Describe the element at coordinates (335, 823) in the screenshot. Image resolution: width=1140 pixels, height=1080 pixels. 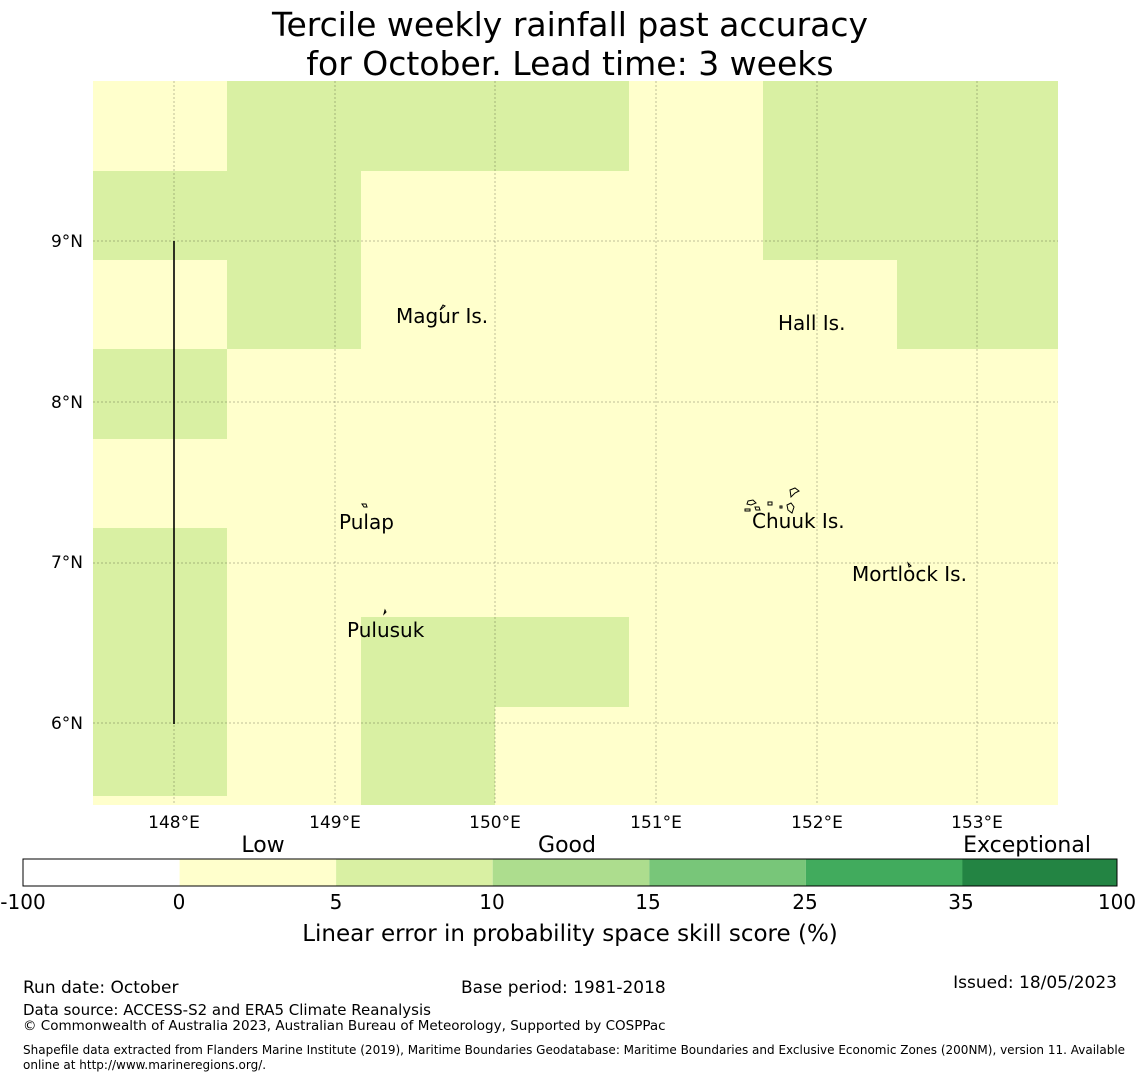
I see `lon-tick-label: 149°E` at that location.